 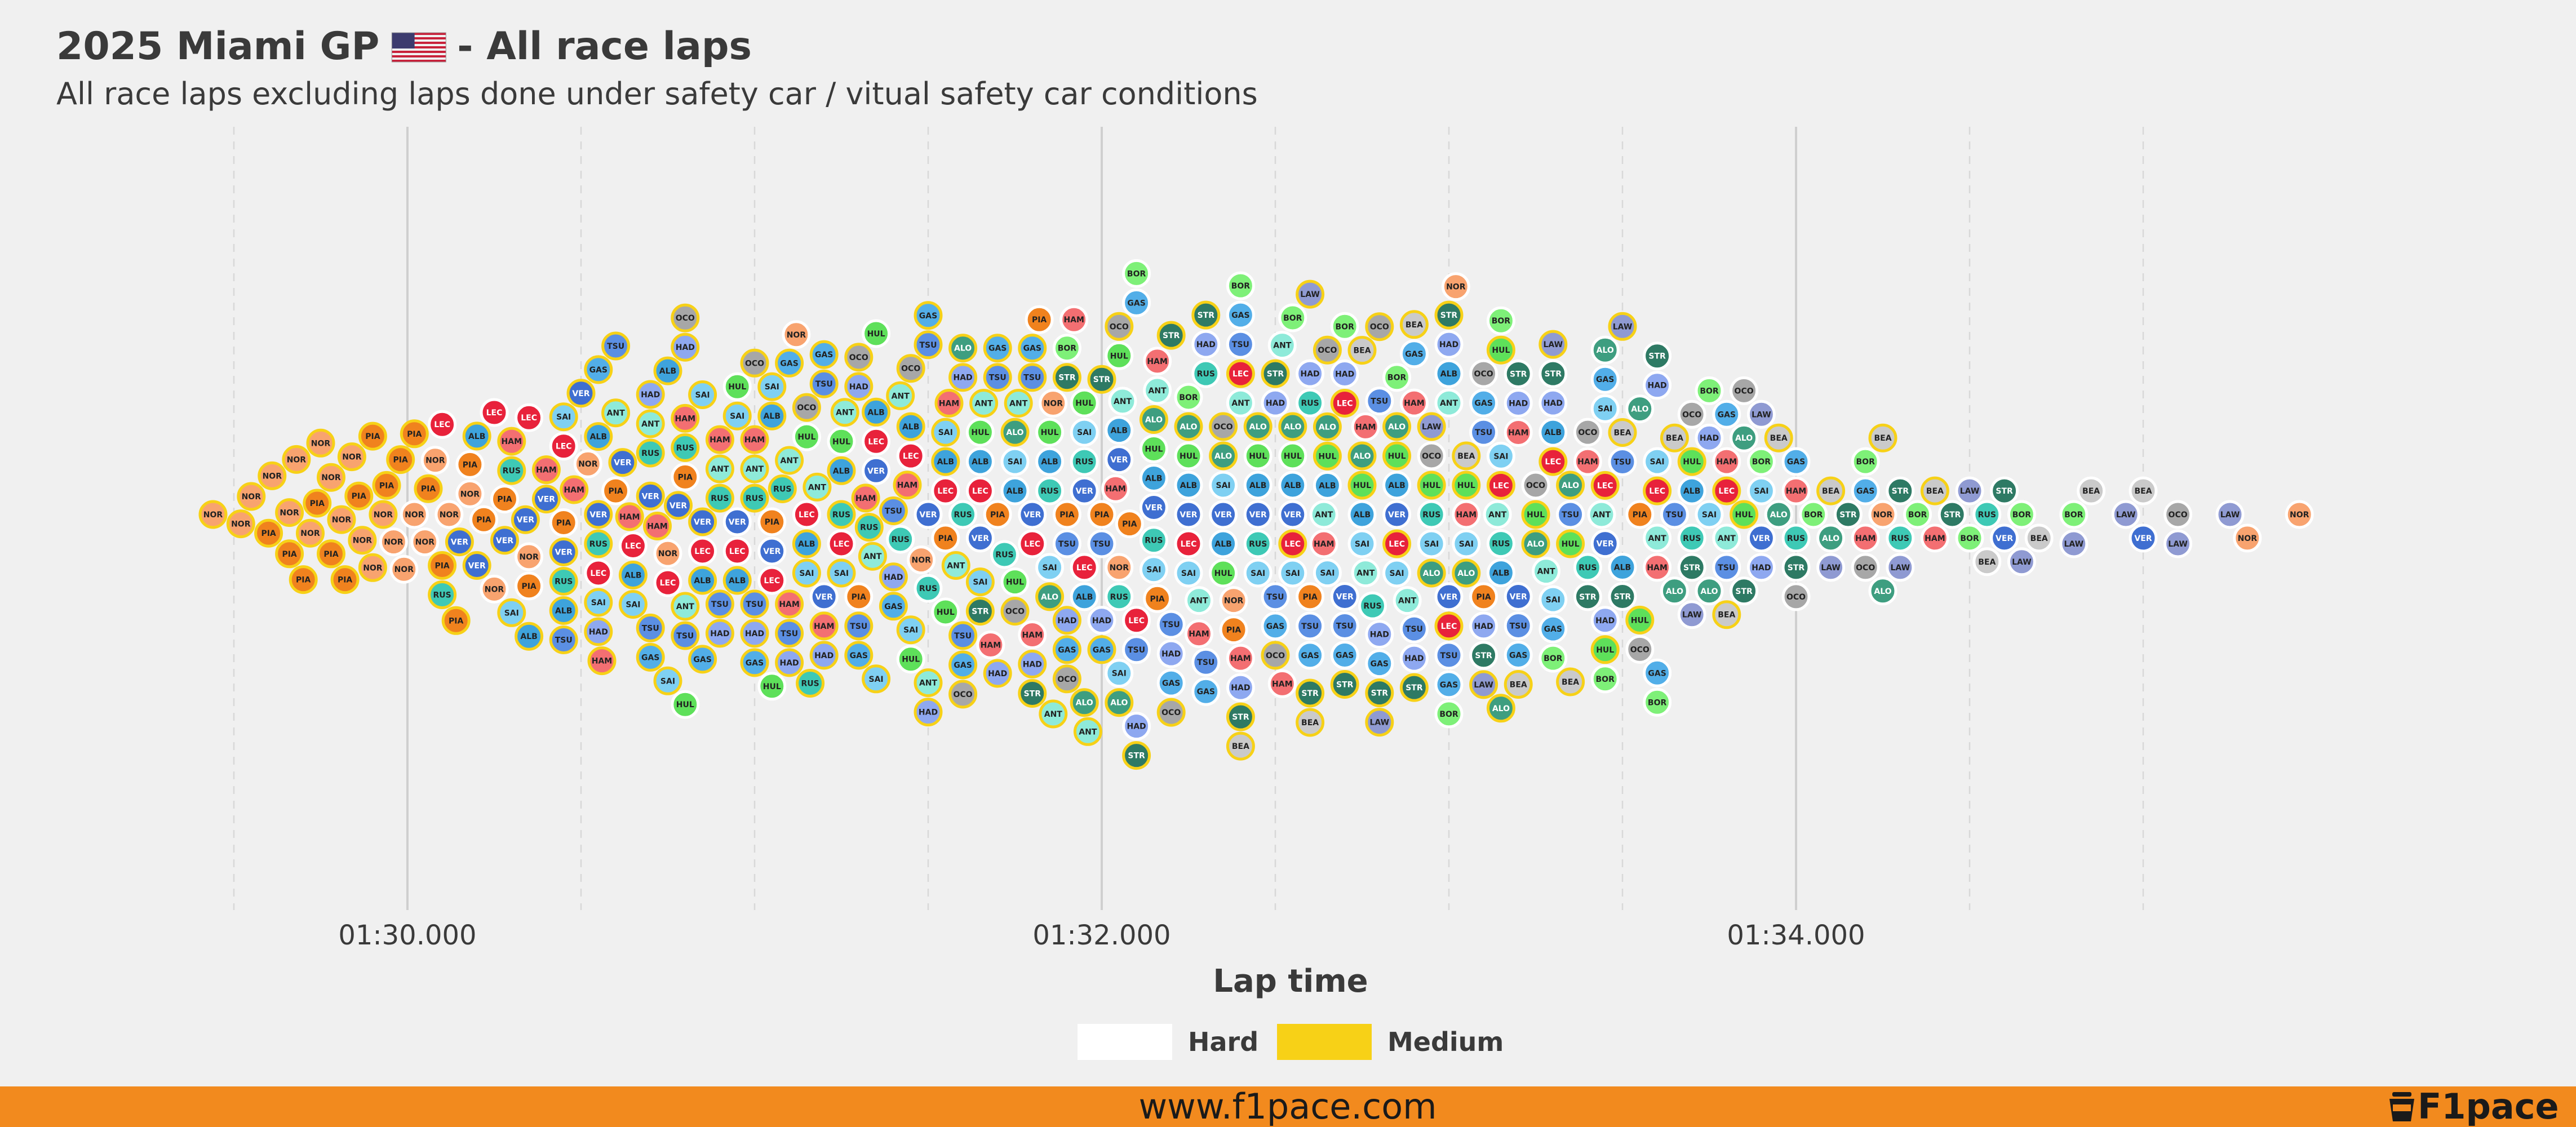 I want to click on footer-url: www.f1pace.com, so click(x=1287, y=1106).